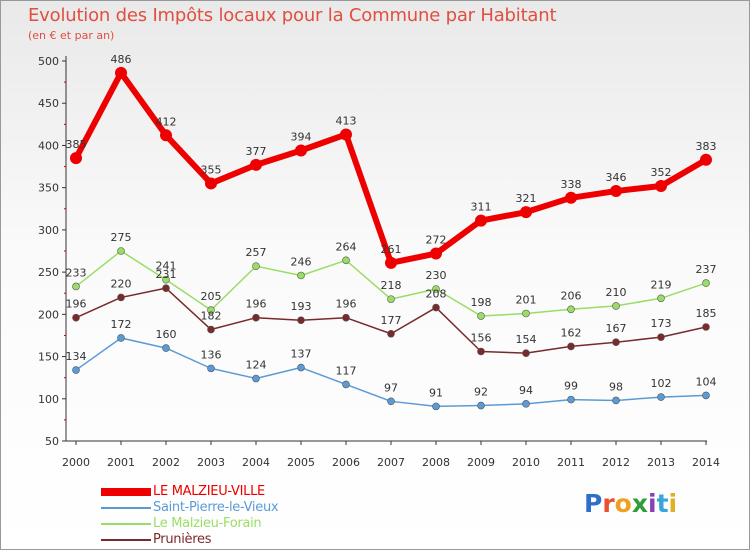 The image size is (750, 550). Describe the element at coordinates (166, 266) in the screenshot. I see `data-label: 241` at that location.